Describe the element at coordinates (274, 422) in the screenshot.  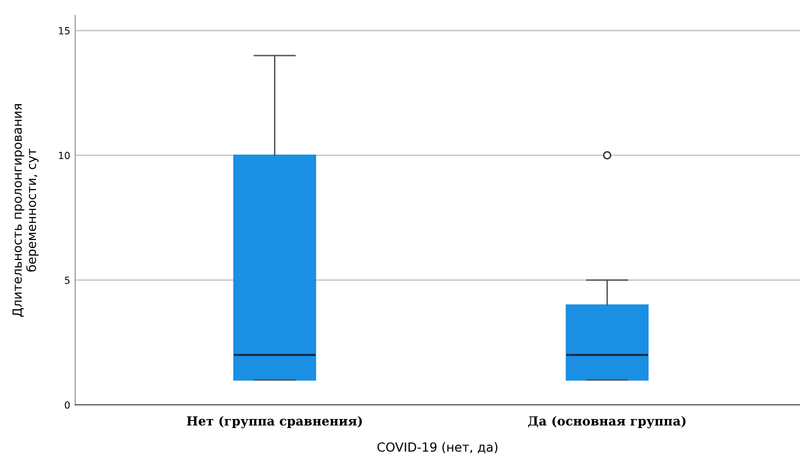
I see `x-tick-label: Нет (группа сравнения)` at that location.